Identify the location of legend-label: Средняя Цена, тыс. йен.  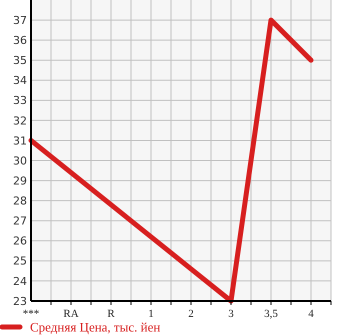
(95, 327).